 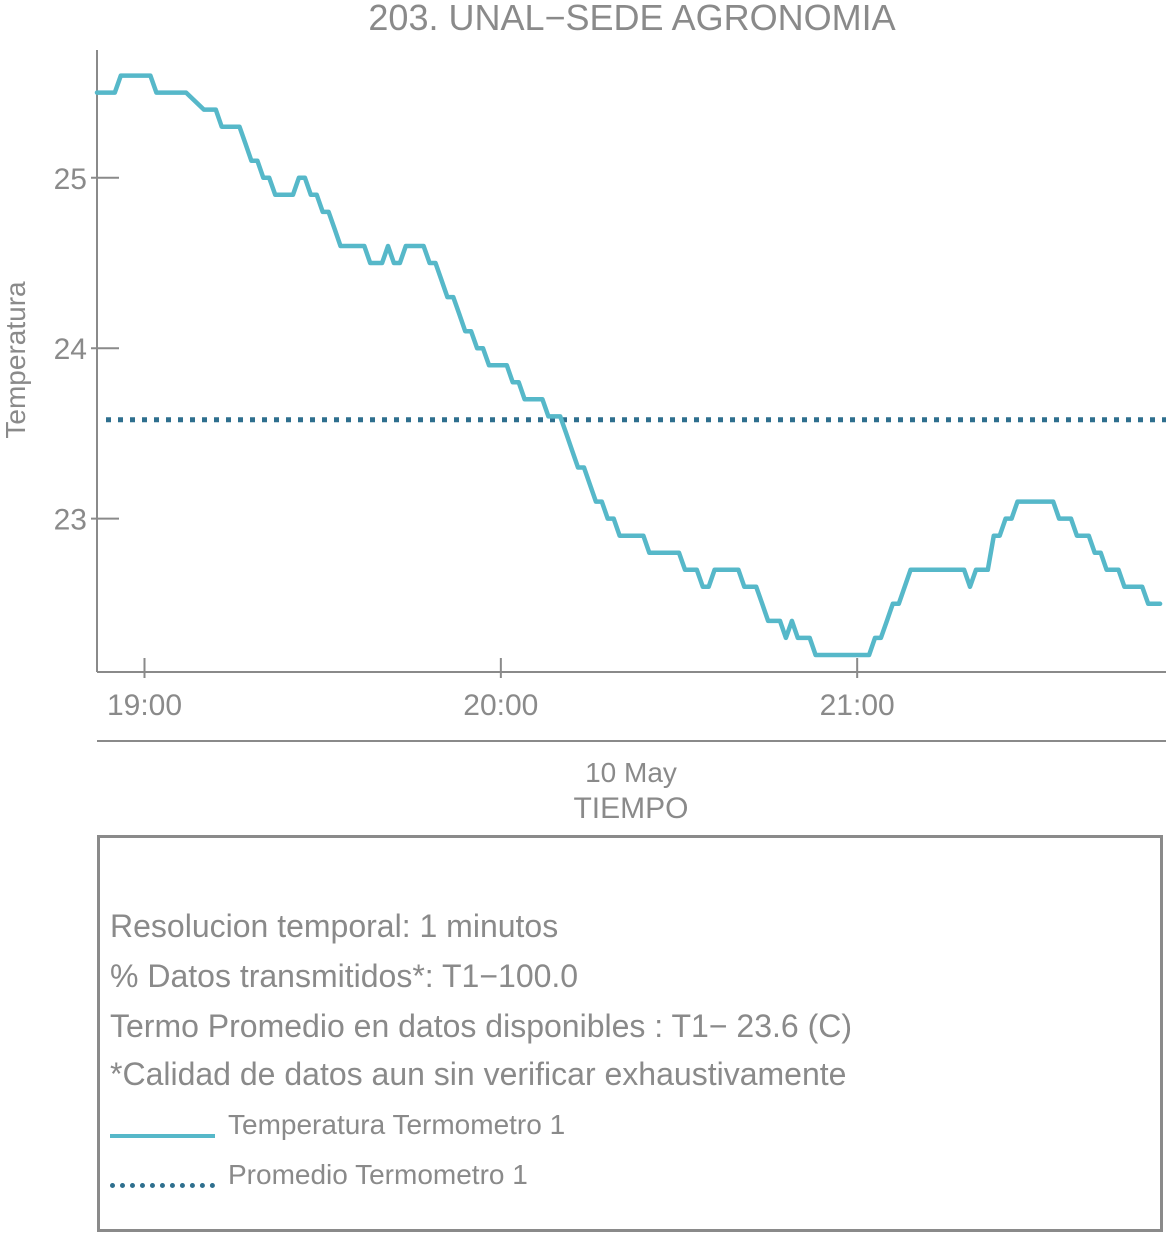 What do you see at coordinates (162, 1185) in the screenshot?
I see `legend-swatch-average` at bounding box center [162, 1185].